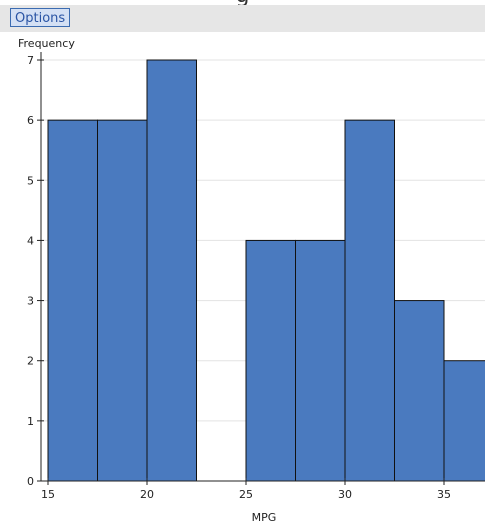  Describe the element at coordinates (30, 421) in the screenshot. I see `y-tick-label-1: 1` at that location.